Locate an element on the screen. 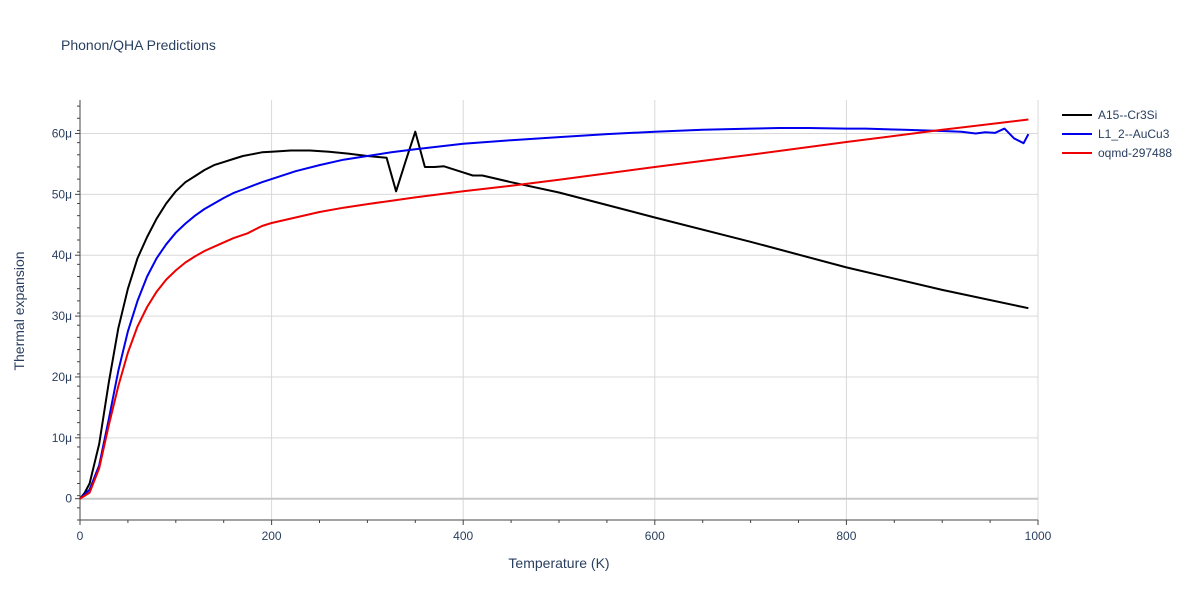 This screenshot has height=600, width=1200. y-tick-label: 30μ is located at coordinates (62, 316).